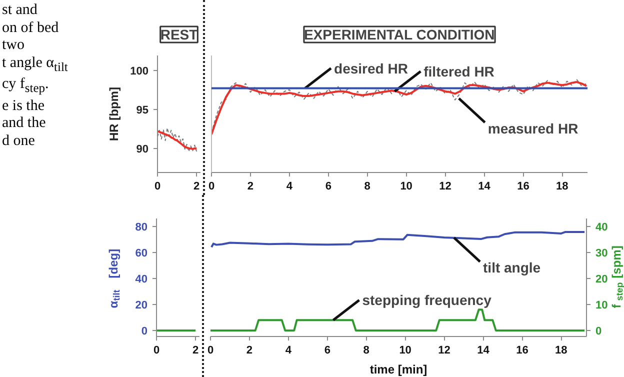 This screenshot has width=624, height=377. What do you see at coordinates (23, 106) in the screenshot?
I see `text: e is the` at bounding box center [23, 106].